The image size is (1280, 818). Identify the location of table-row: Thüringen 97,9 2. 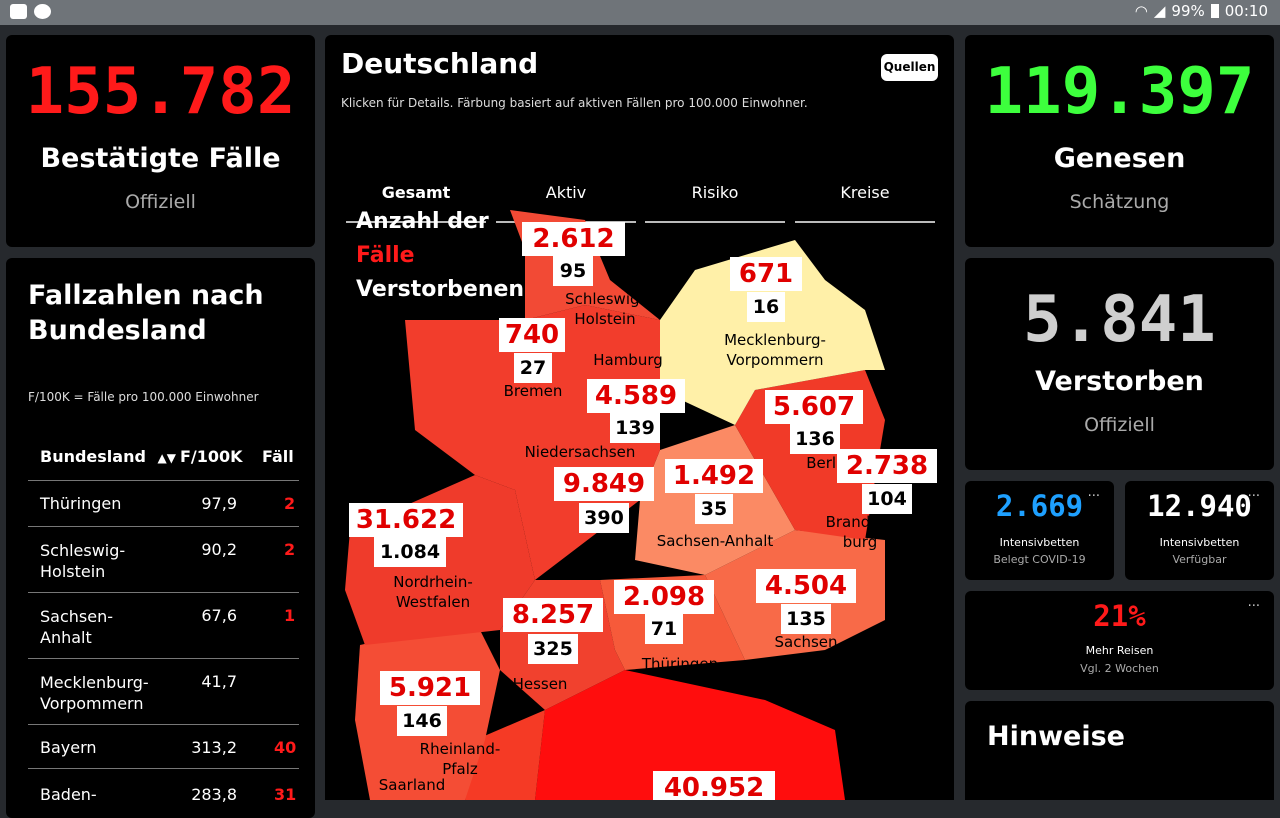
(163, 503).